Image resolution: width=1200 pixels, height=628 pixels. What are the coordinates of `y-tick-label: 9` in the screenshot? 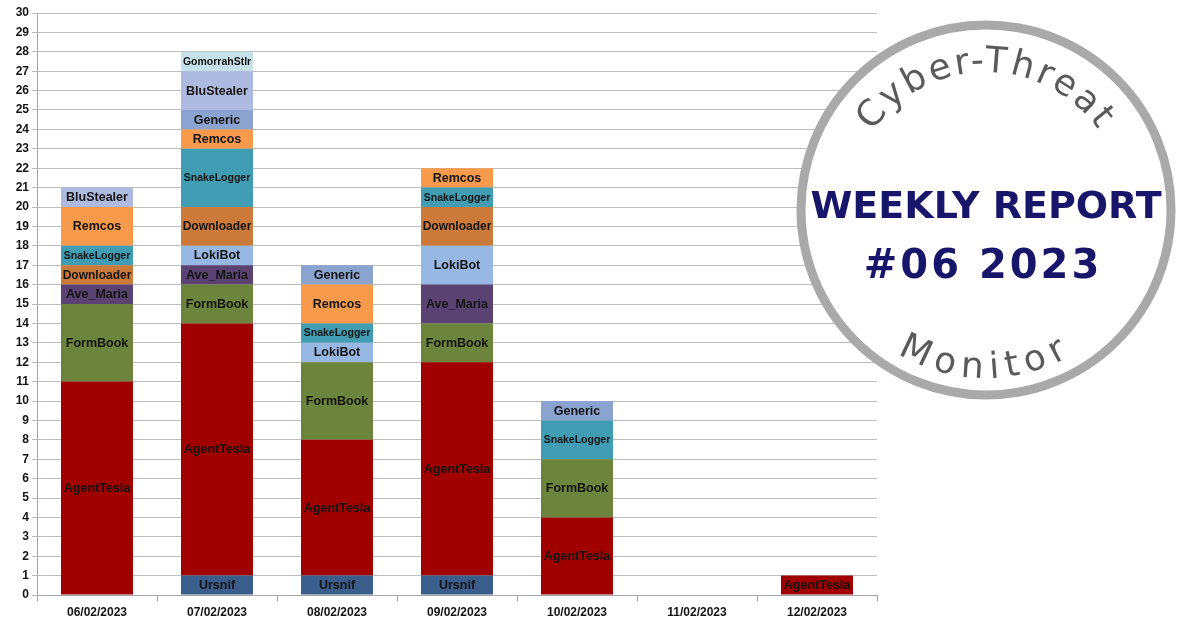 It's located at (26, 419).